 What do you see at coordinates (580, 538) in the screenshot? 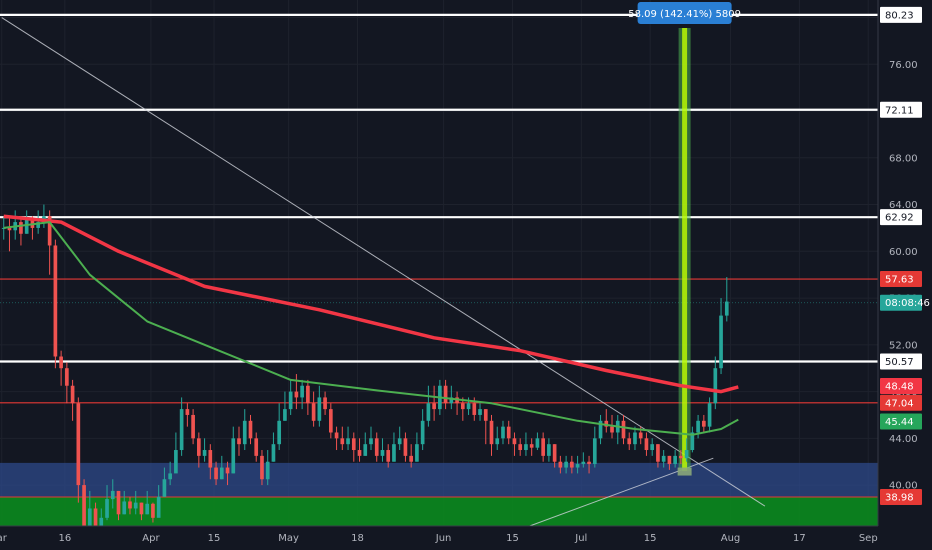
I see `time-tick-label: Jul` at bounding box center [580, 538].